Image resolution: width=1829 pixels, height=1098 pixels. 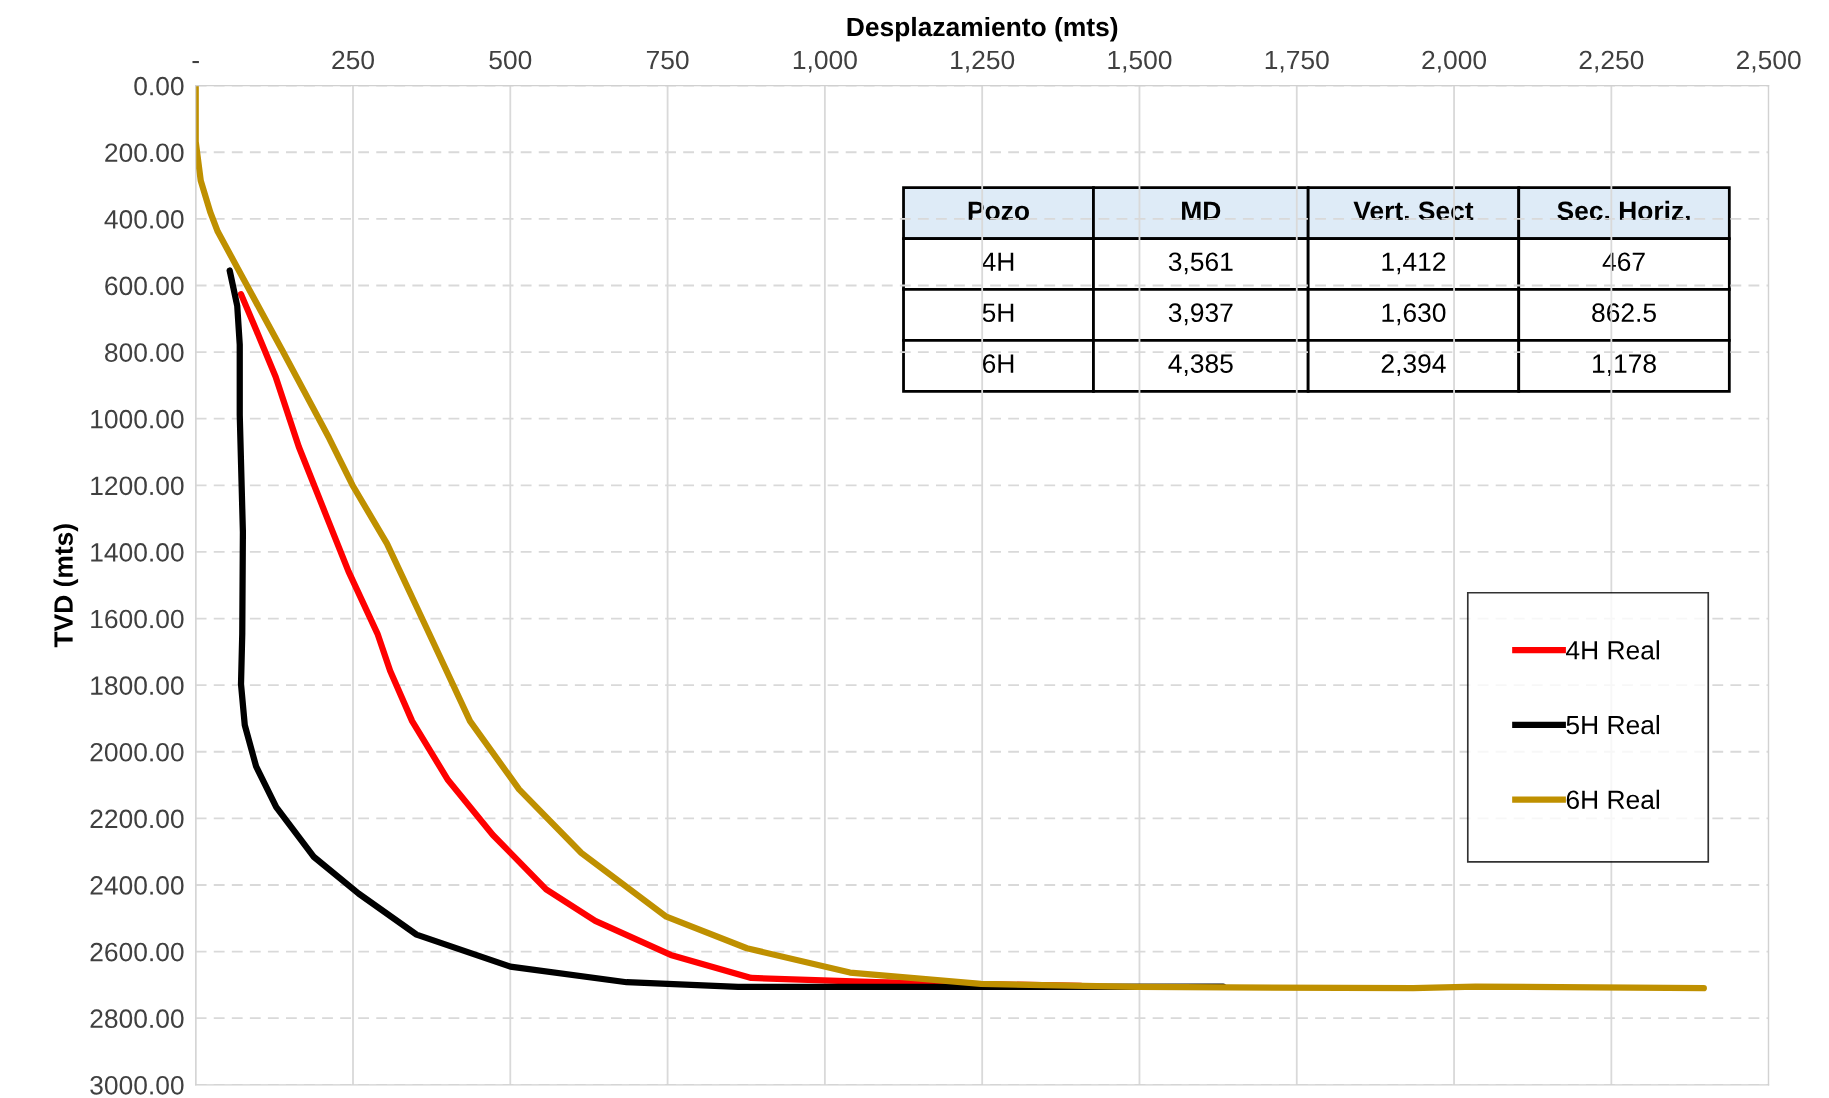 What do you see at coordinates (353, 60) in the screenshot?
I see `x-tick-label: 250` at bounding box center [353, 60].